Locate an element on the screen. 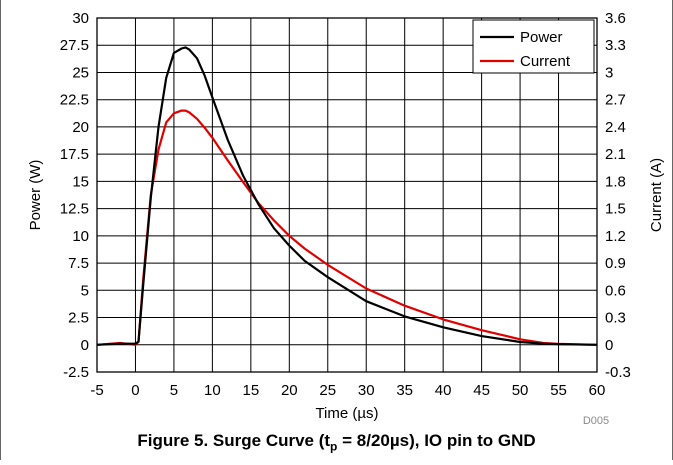 Image resolution: width=673 pixels, height=465 pixels. y-right-tick-label: 2.7 is located at coordinates (615, 100).